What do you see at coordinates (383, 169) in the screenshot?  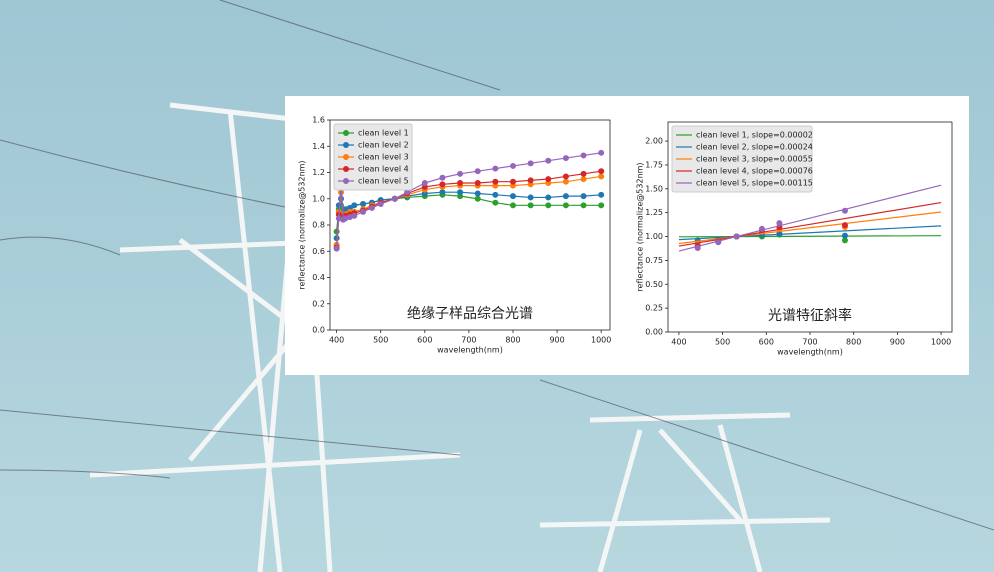 I see `legend-label: clean level 4` at bounding box center [383, 169].